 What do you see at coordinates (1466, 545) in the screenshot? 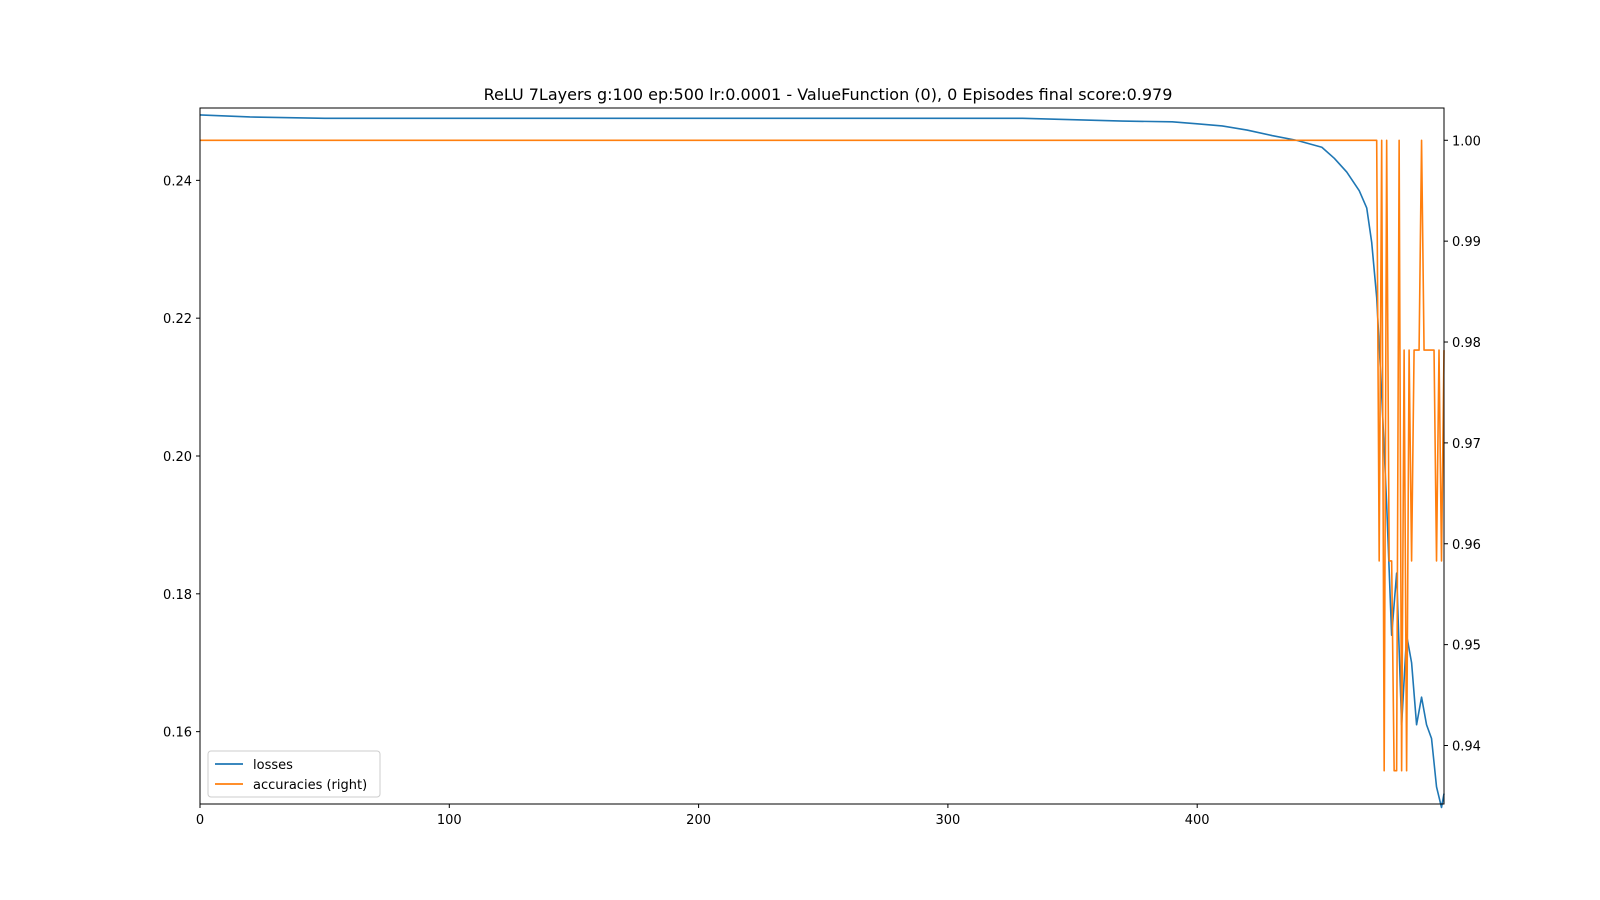
I see `y-right-tick-label: 0.96` at bounding box center [1466, 545].